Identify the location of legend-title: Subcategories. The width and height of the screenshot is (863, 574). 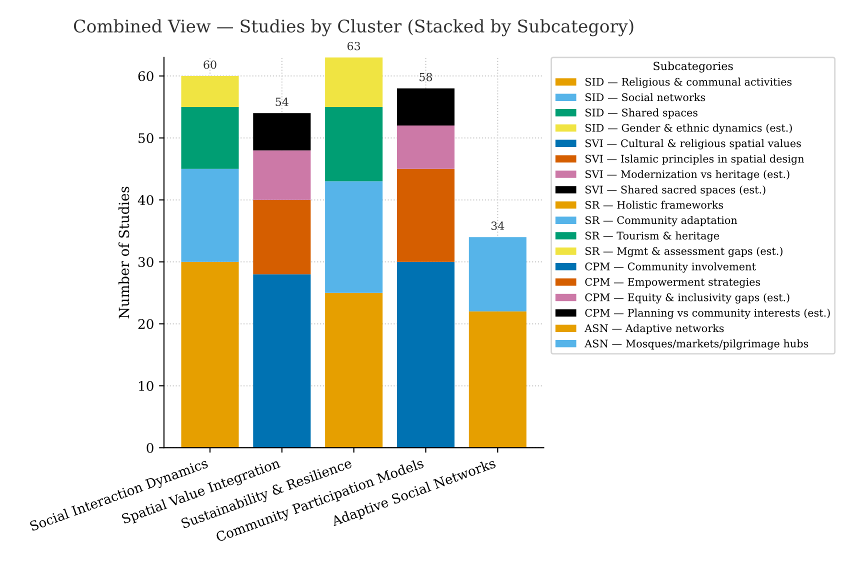
(693, 67).